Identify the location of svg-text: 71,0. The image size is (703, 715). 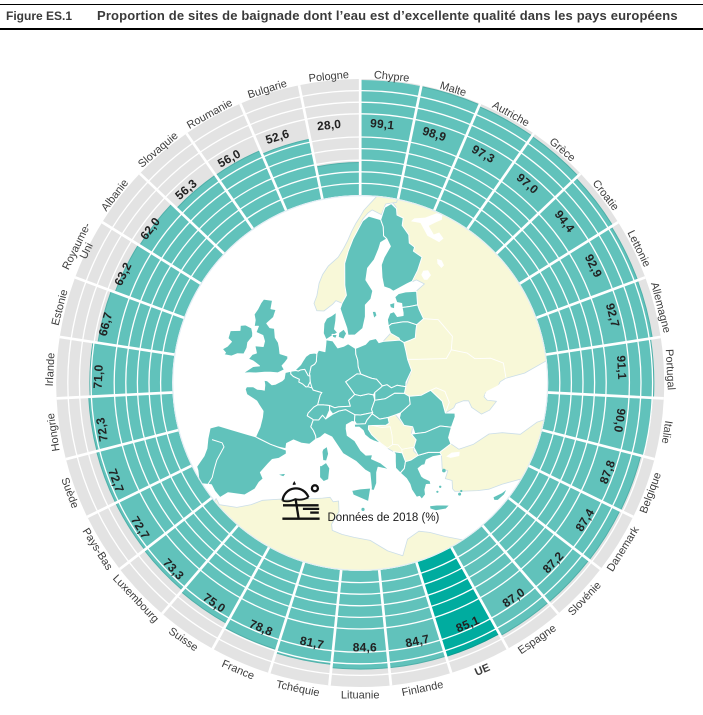
(98, 376).